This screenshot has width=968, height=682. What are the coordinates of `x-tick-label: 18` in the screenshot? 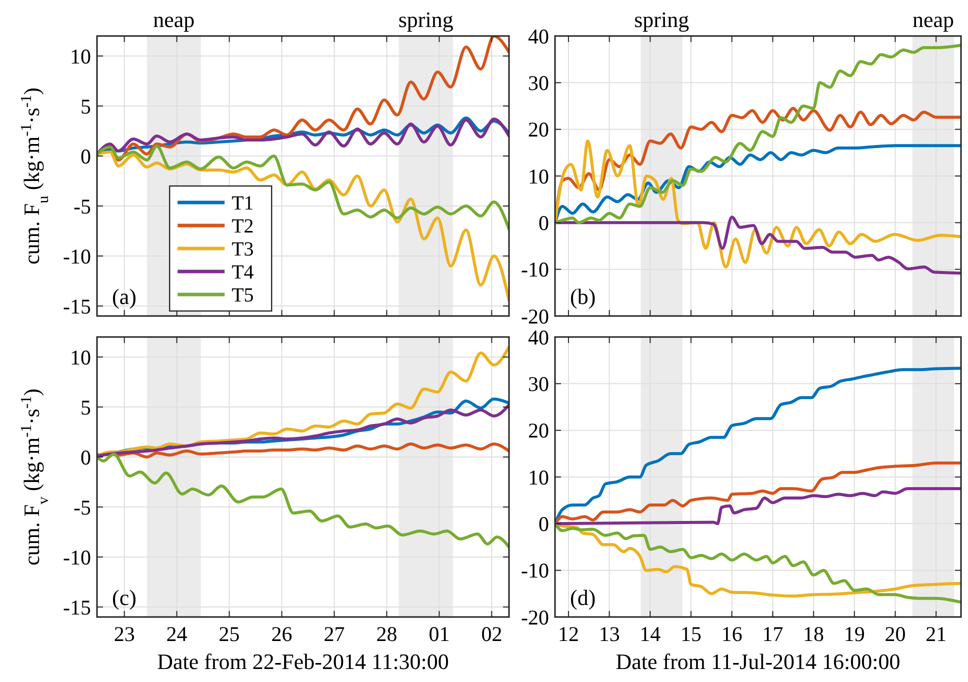 It's located at (813, 634).